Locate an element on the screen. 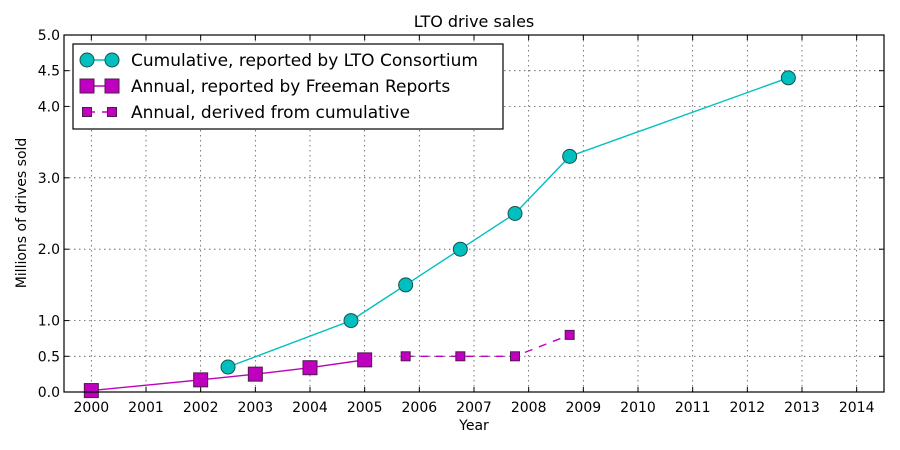  y-axis-label: Millions of drives sold is located at coordinates (22, 213).